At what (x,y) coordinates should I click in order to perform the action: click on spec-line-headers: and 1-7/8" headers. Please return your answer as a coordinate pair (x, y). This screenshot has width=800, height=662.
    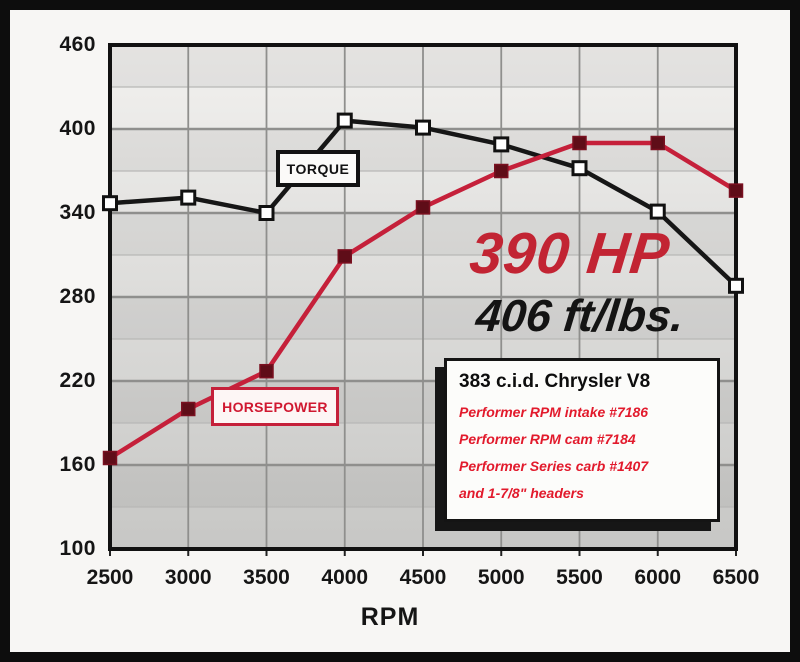
    Looking at the image, I should click on (521, 493).